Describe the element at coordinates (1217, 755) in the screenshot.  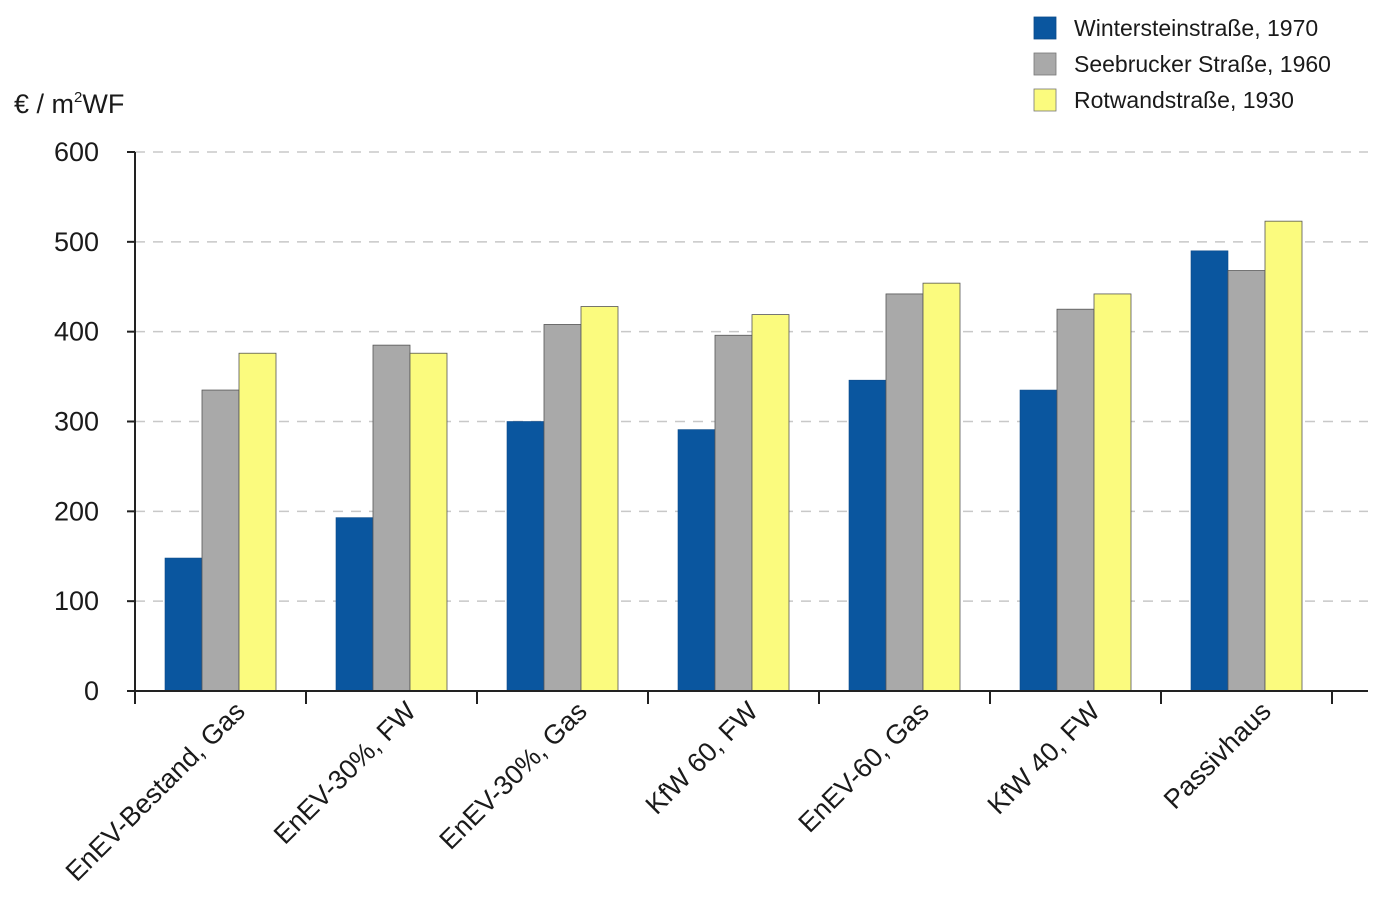
I see `x-category-label: Passivhaus` at that location.